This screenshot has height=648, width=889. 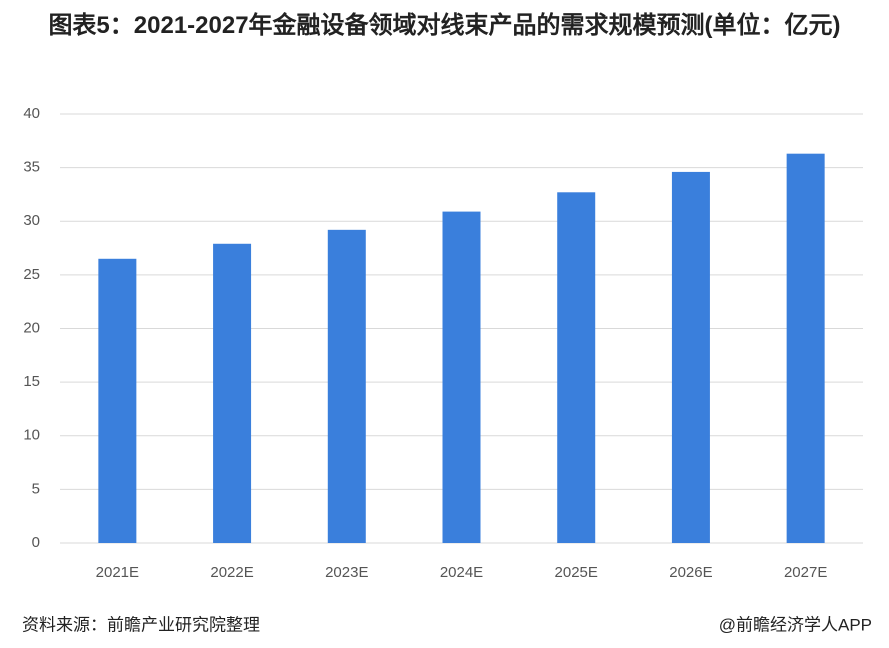 I want to click on y-tick-label: 35, so click(x=31, y=167).